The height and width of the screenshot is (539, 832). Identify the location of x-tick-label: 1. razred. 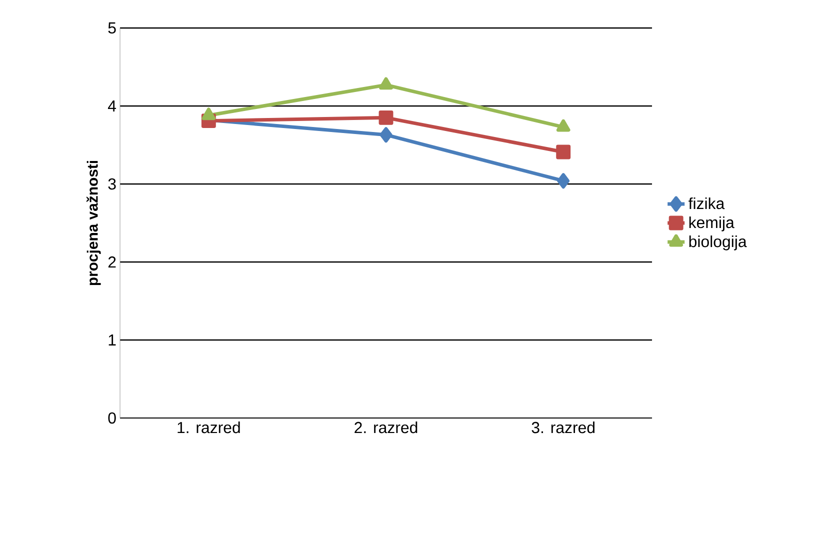
(209, 428).